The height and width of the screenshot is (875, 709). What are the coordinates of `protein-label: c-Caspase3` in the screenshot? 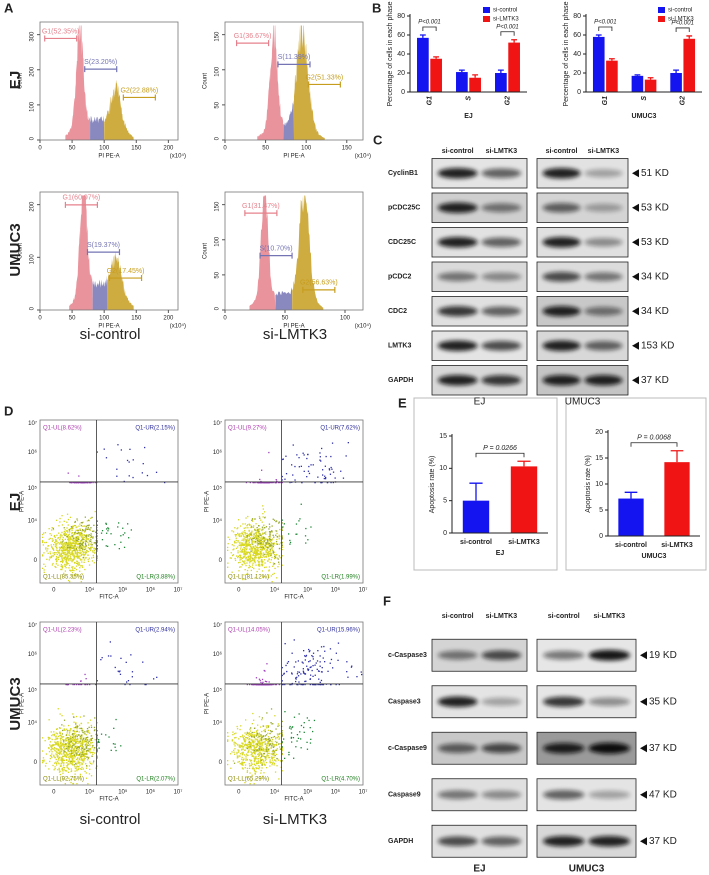 It's located at (407, 655).